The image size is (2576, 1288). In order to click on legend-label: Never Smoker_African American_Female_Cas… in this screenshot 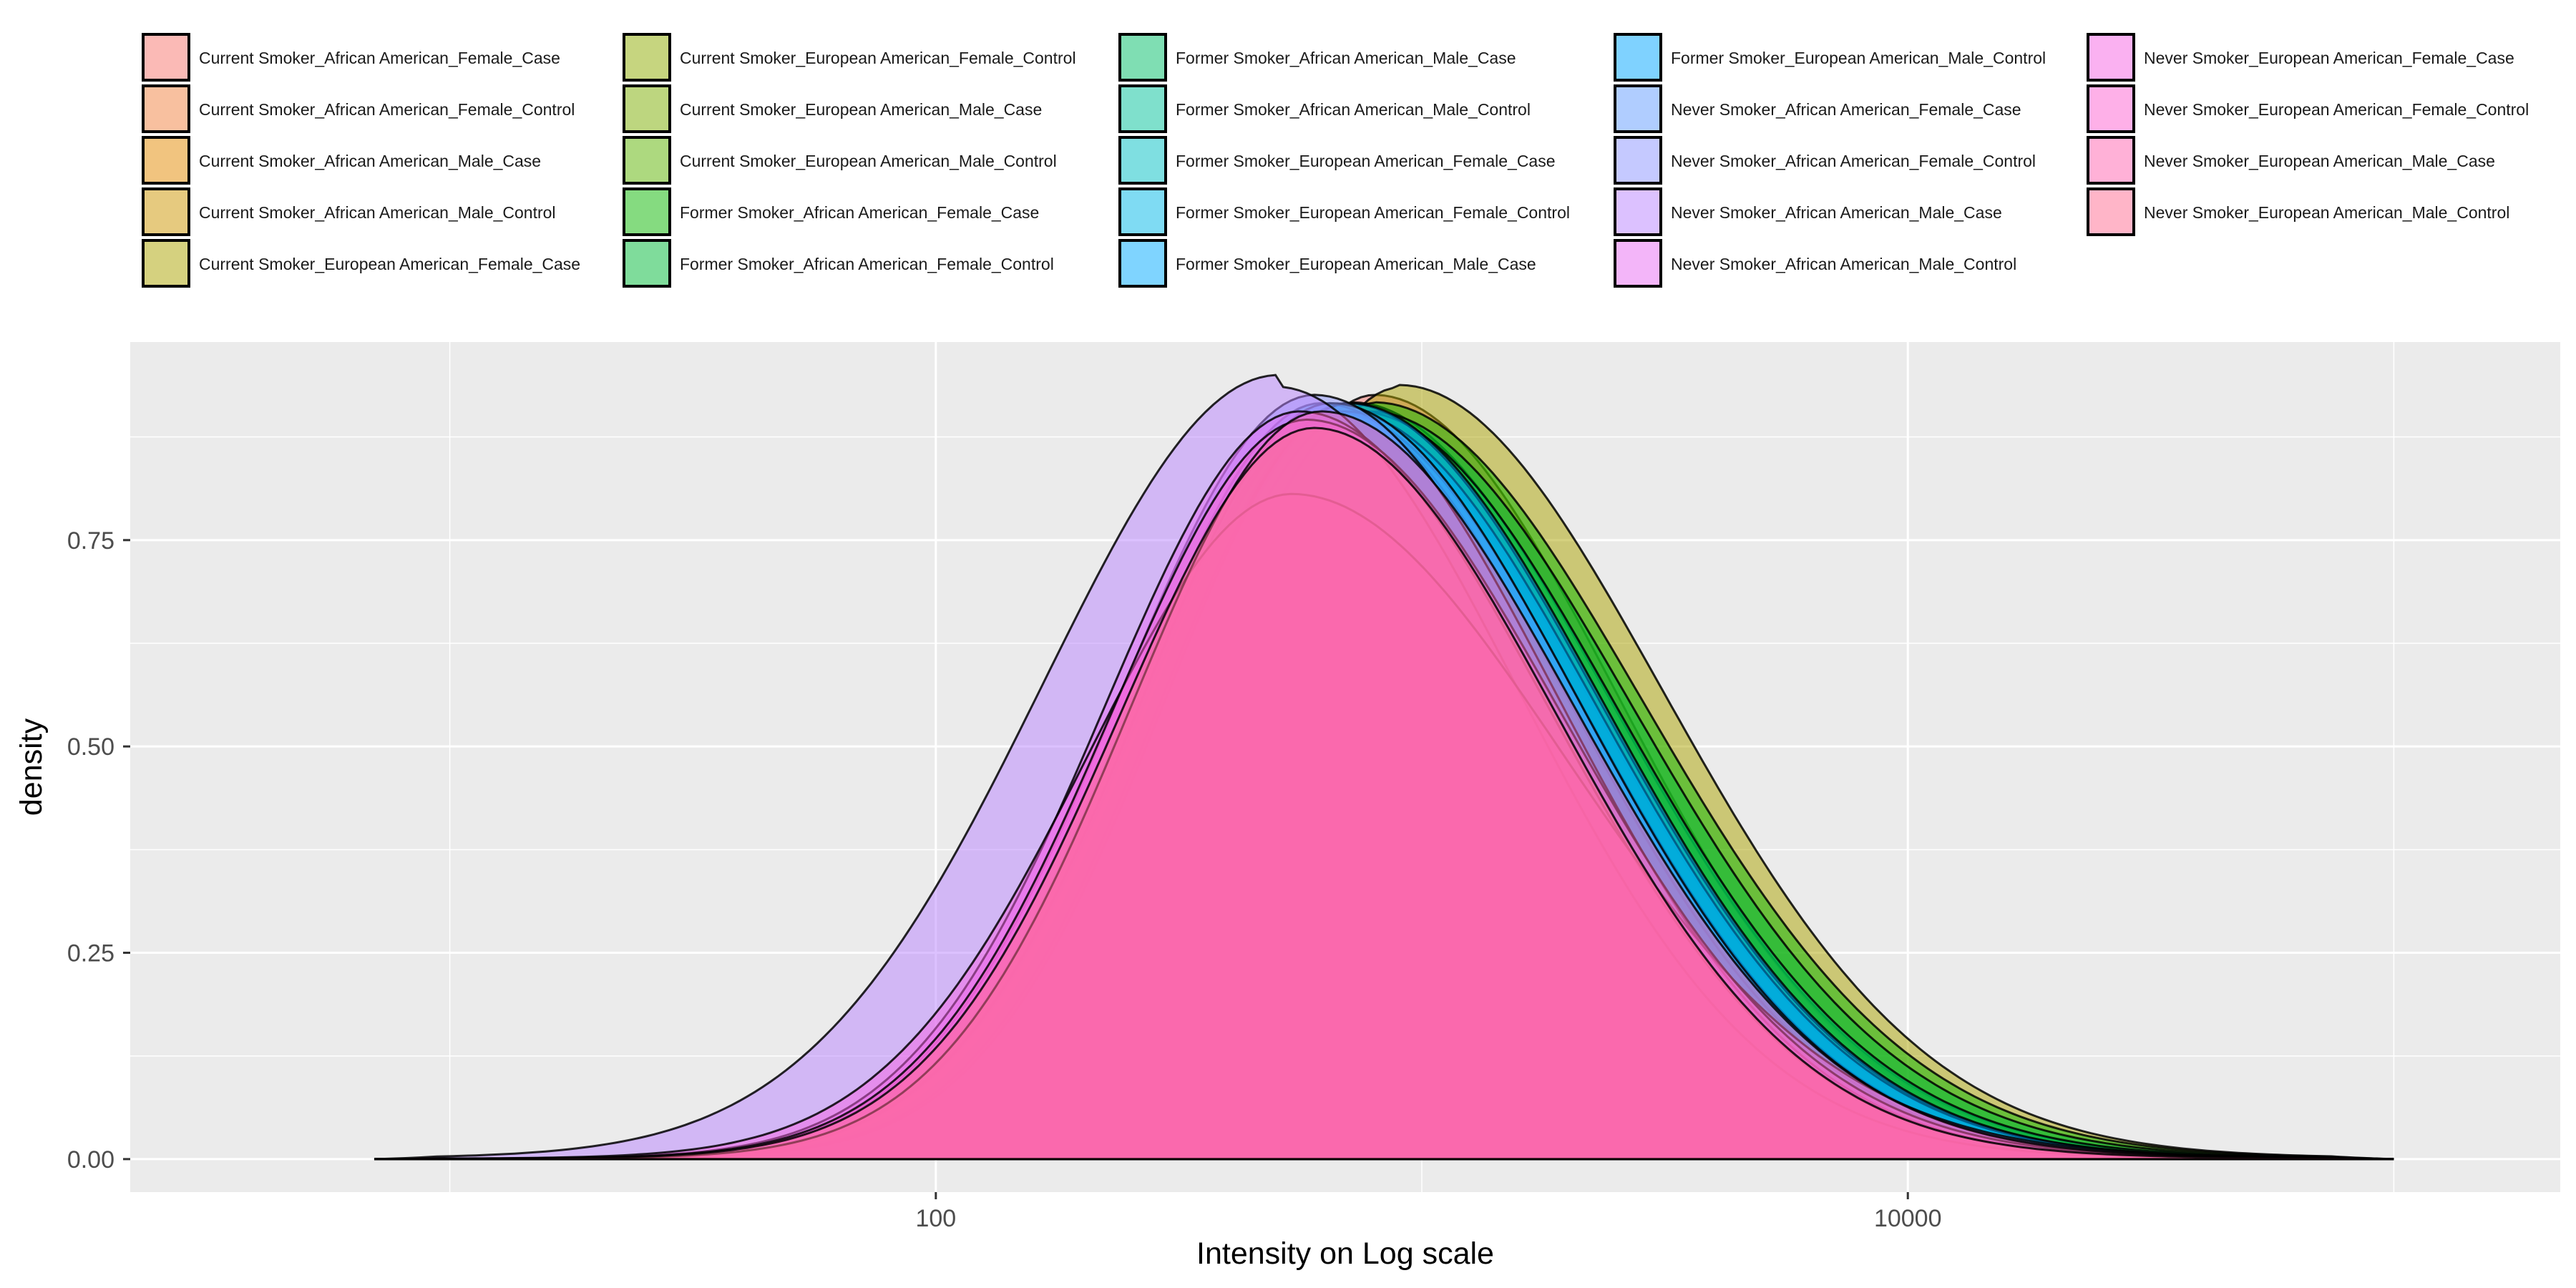, I will do `click(1846, 109)`.